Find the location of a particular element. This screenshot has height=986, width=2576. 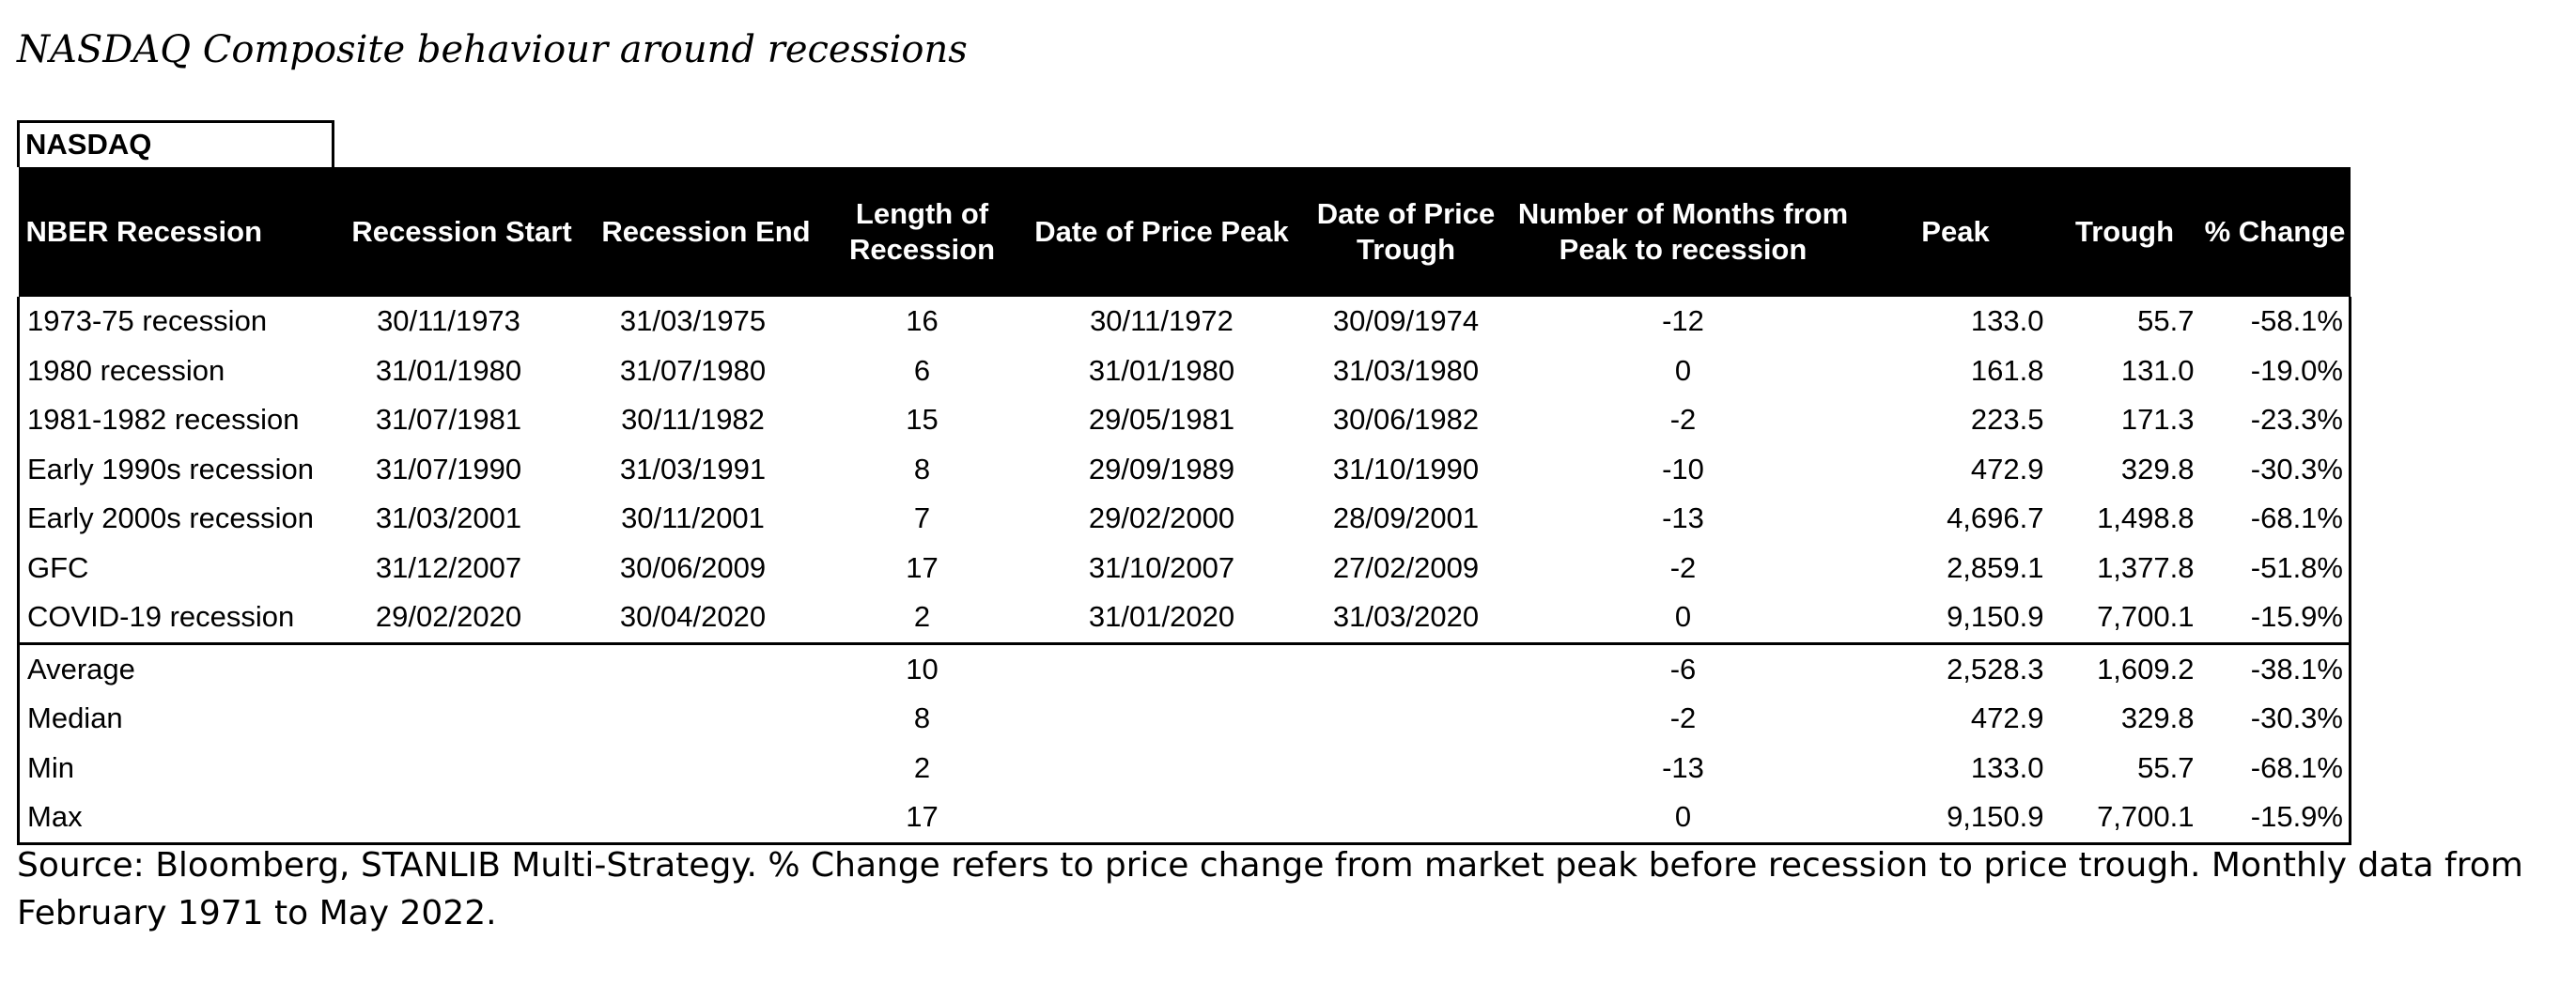

table-cell: 31/03/1975 is located at coordinates (693, 321).